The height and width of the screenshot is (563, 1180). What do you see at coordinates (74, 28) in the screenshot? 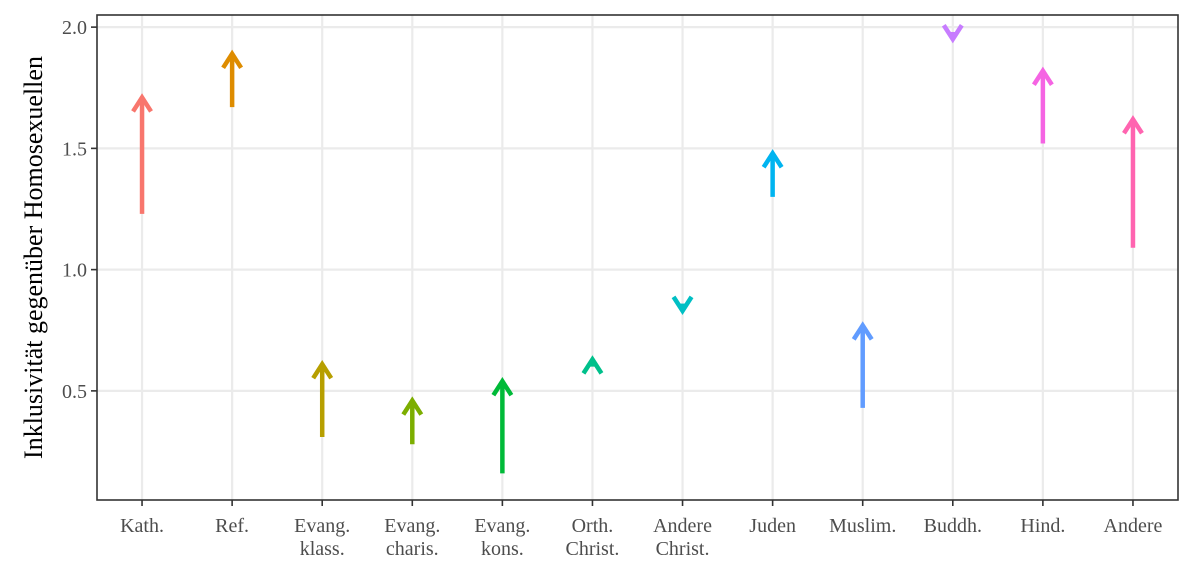
I see `y-tick-label: 2.0` at bounding box center [74, 28].